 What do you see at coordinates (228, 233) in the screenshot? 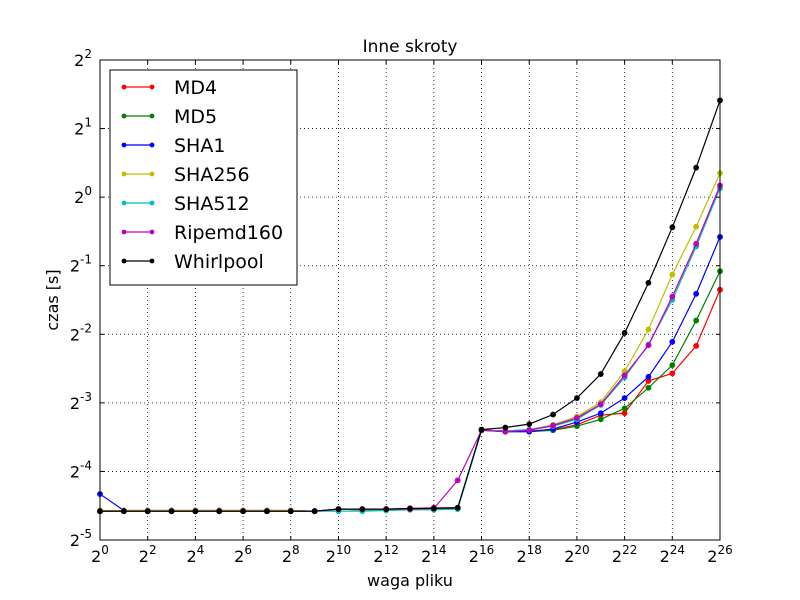
I see `legend-label: Ripemd160` at bounding box center [228, 233].